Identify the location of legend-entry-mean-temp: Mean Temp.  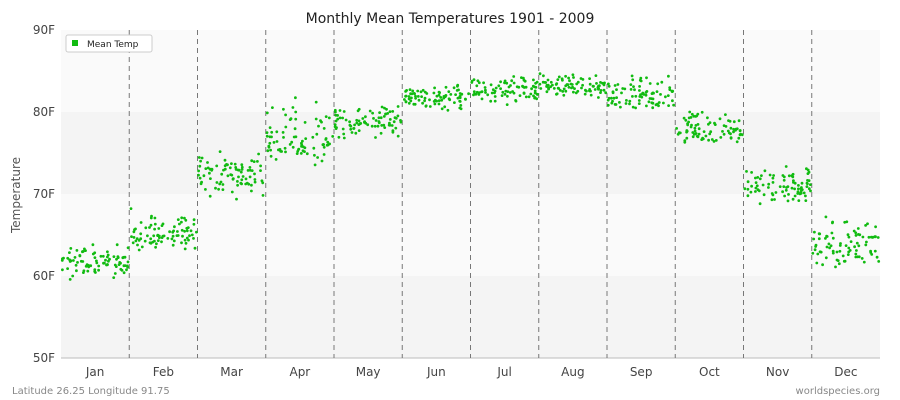
(113, 45).